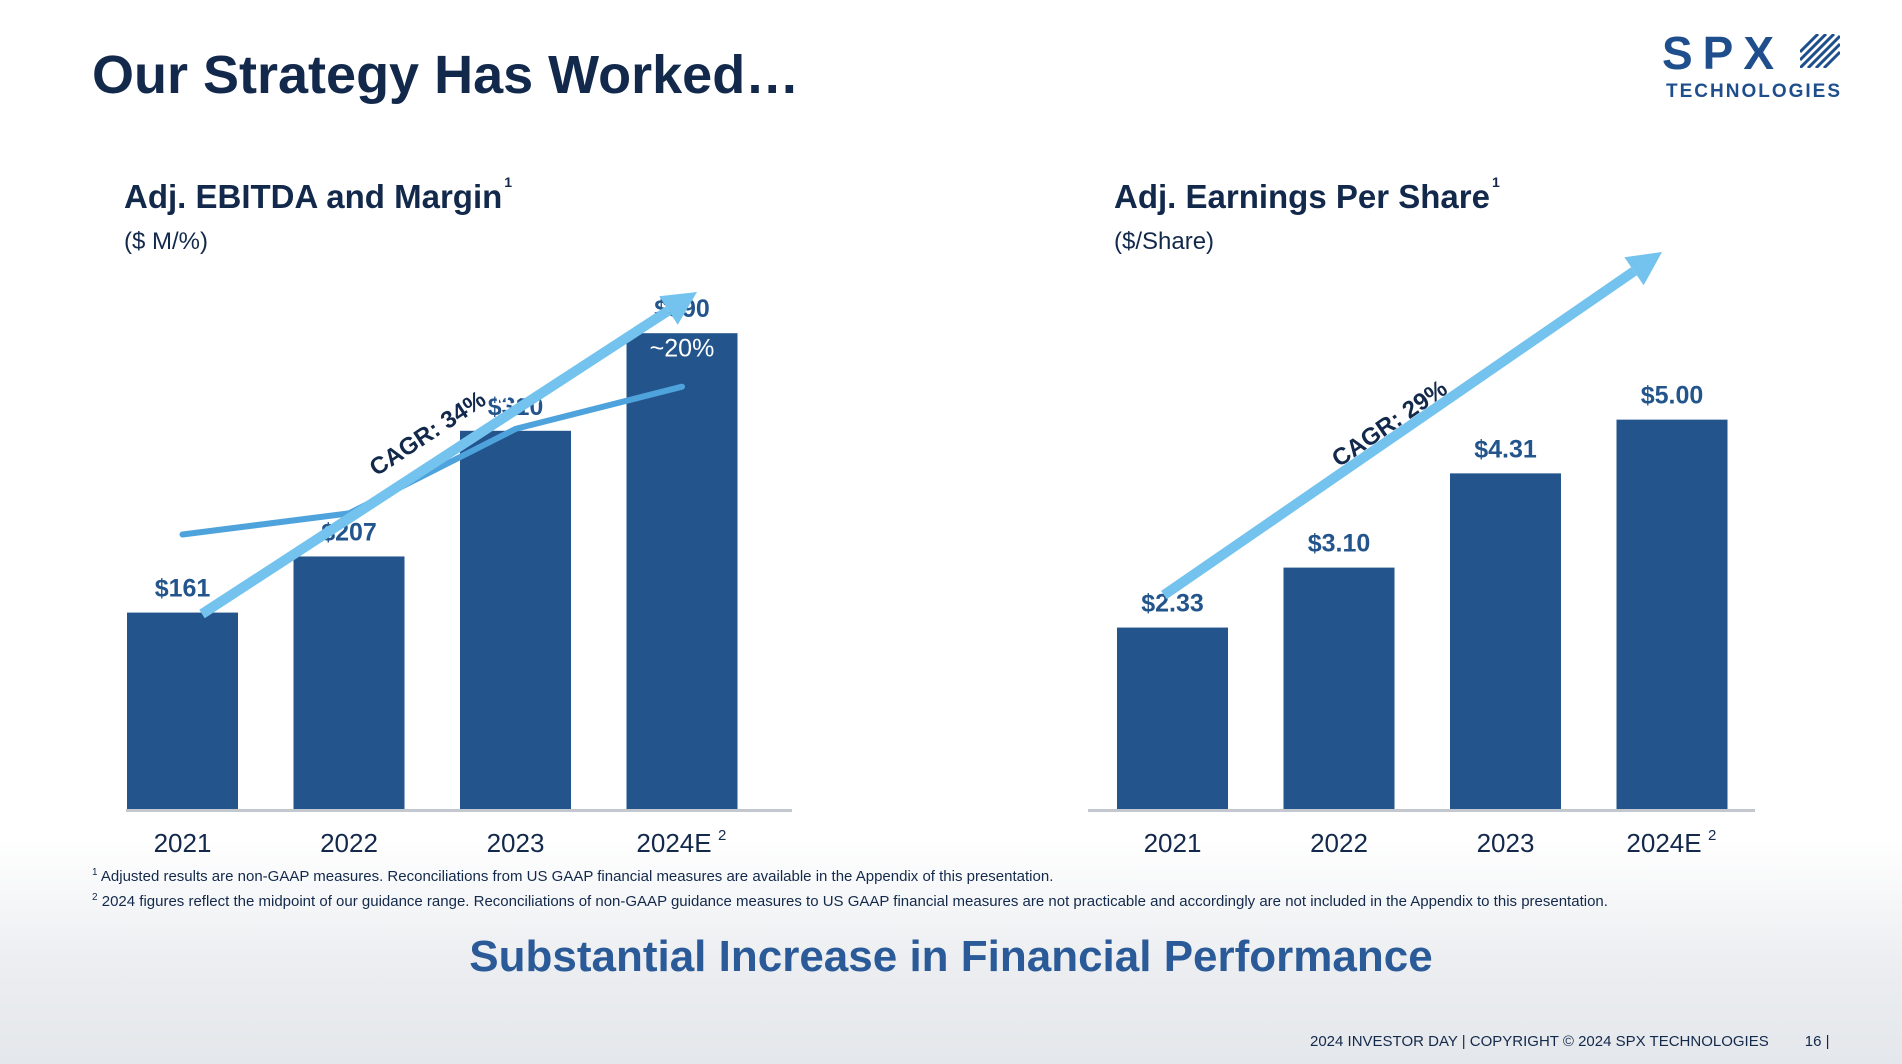  Describe the element at coordinates (515, 619) in the screenshot. I see `ebitda-bar-2023` at that location.